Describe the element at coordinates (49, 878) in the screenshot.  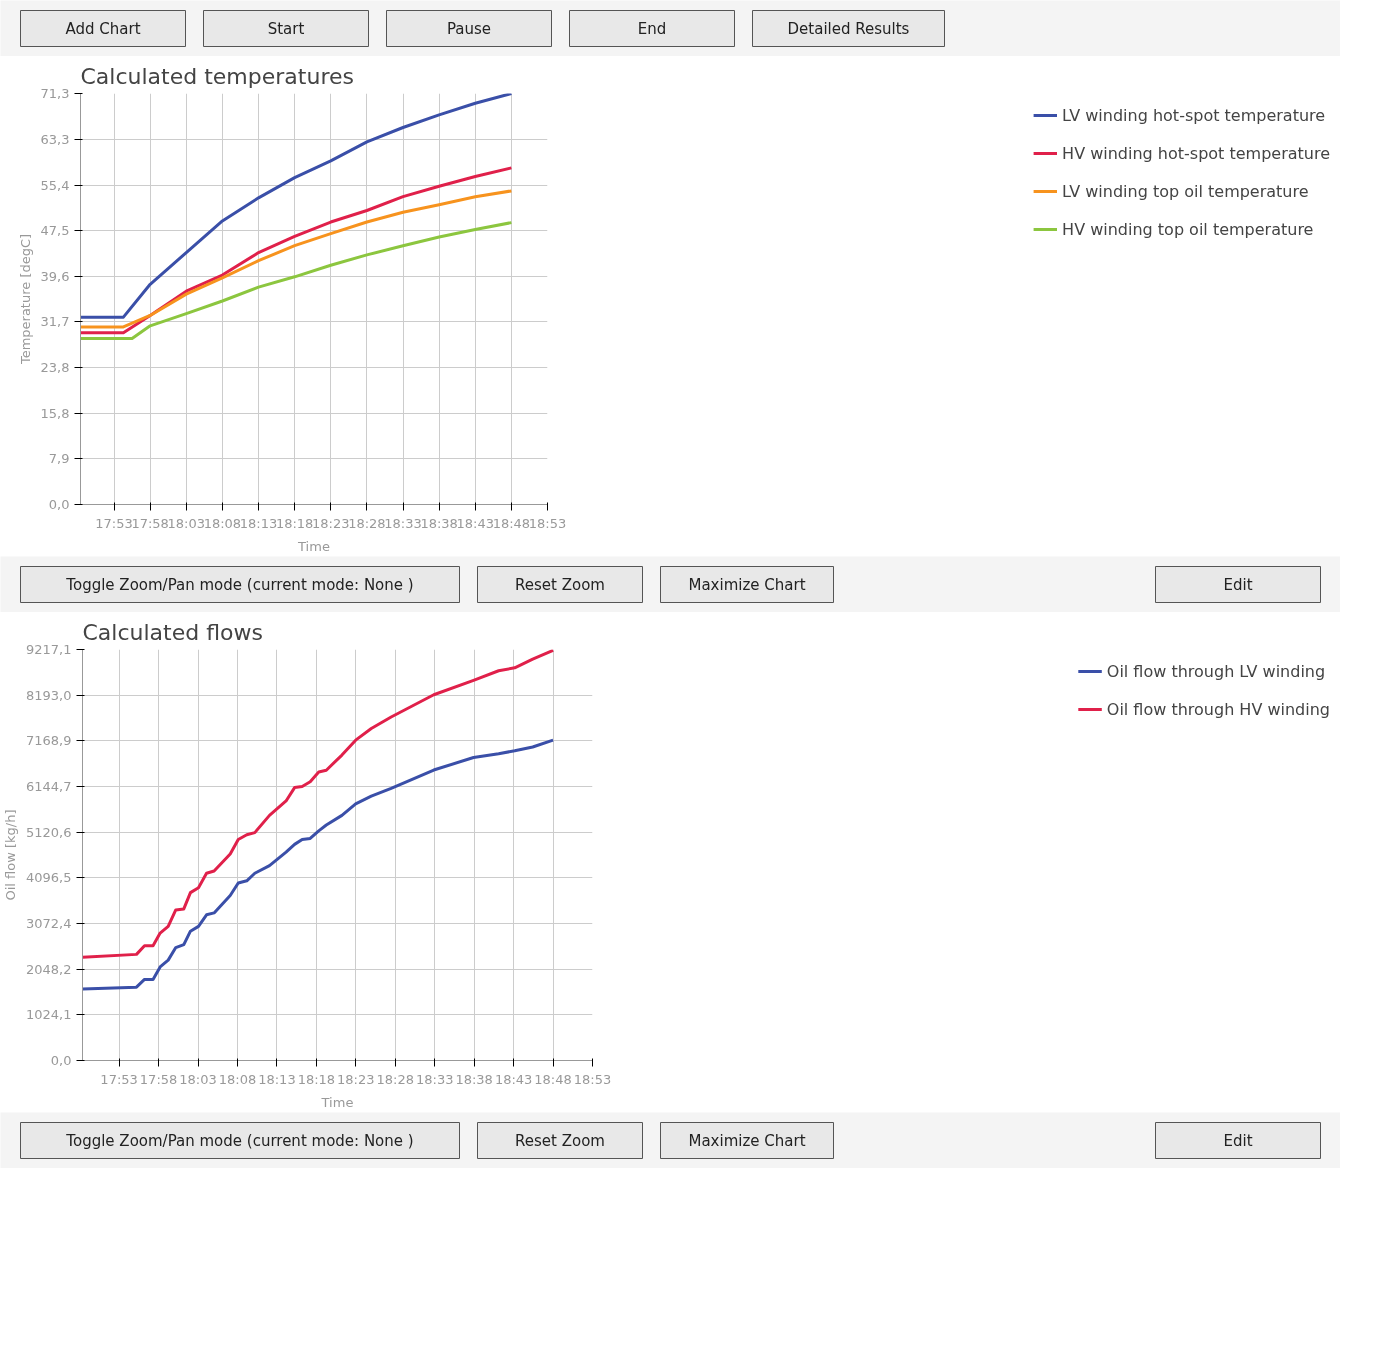
I see `y-tick-label: 4096,5` at that location.